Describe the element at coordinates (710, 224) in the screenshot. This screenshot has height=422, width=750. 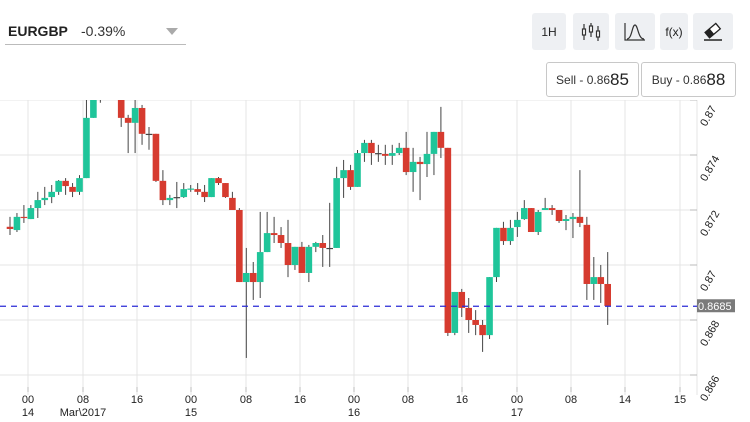
I see `y-tick-label: 0.872` at that location.